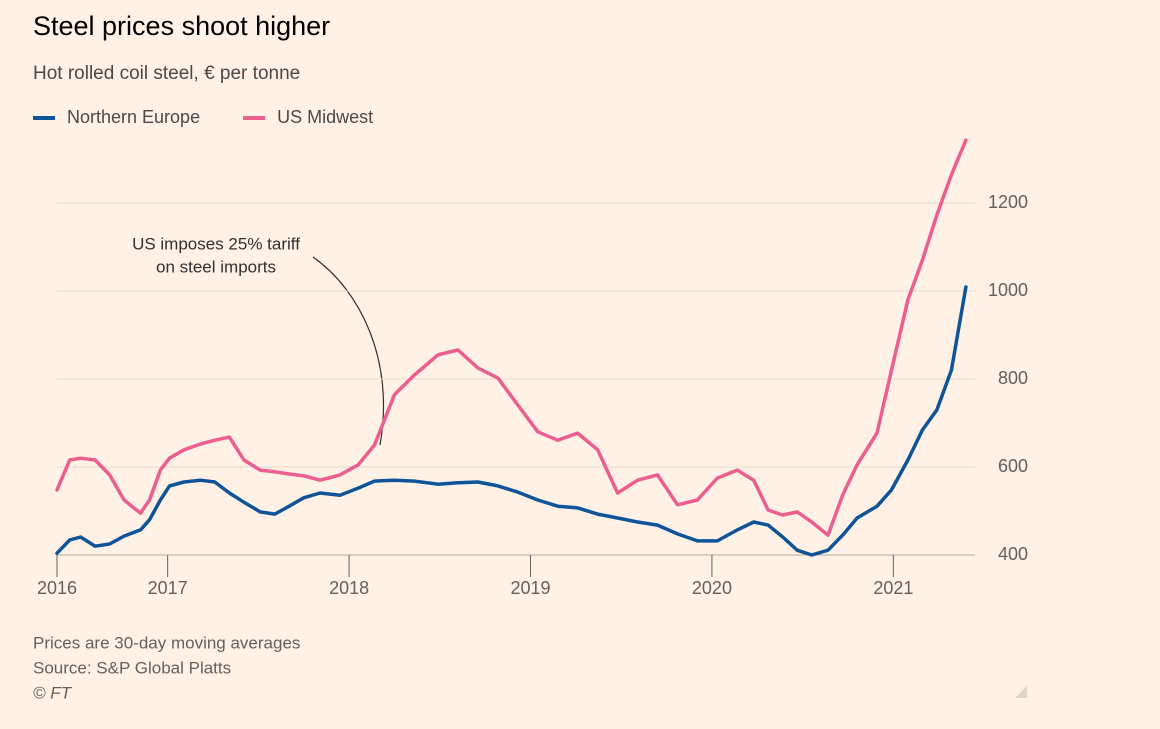 This screenshot has width=1160, height=729. What do you see at coordinates (166, 642) in the screenshot?
I see `note: Prices are 30-day moving averages` at bounding box center [166, 642].